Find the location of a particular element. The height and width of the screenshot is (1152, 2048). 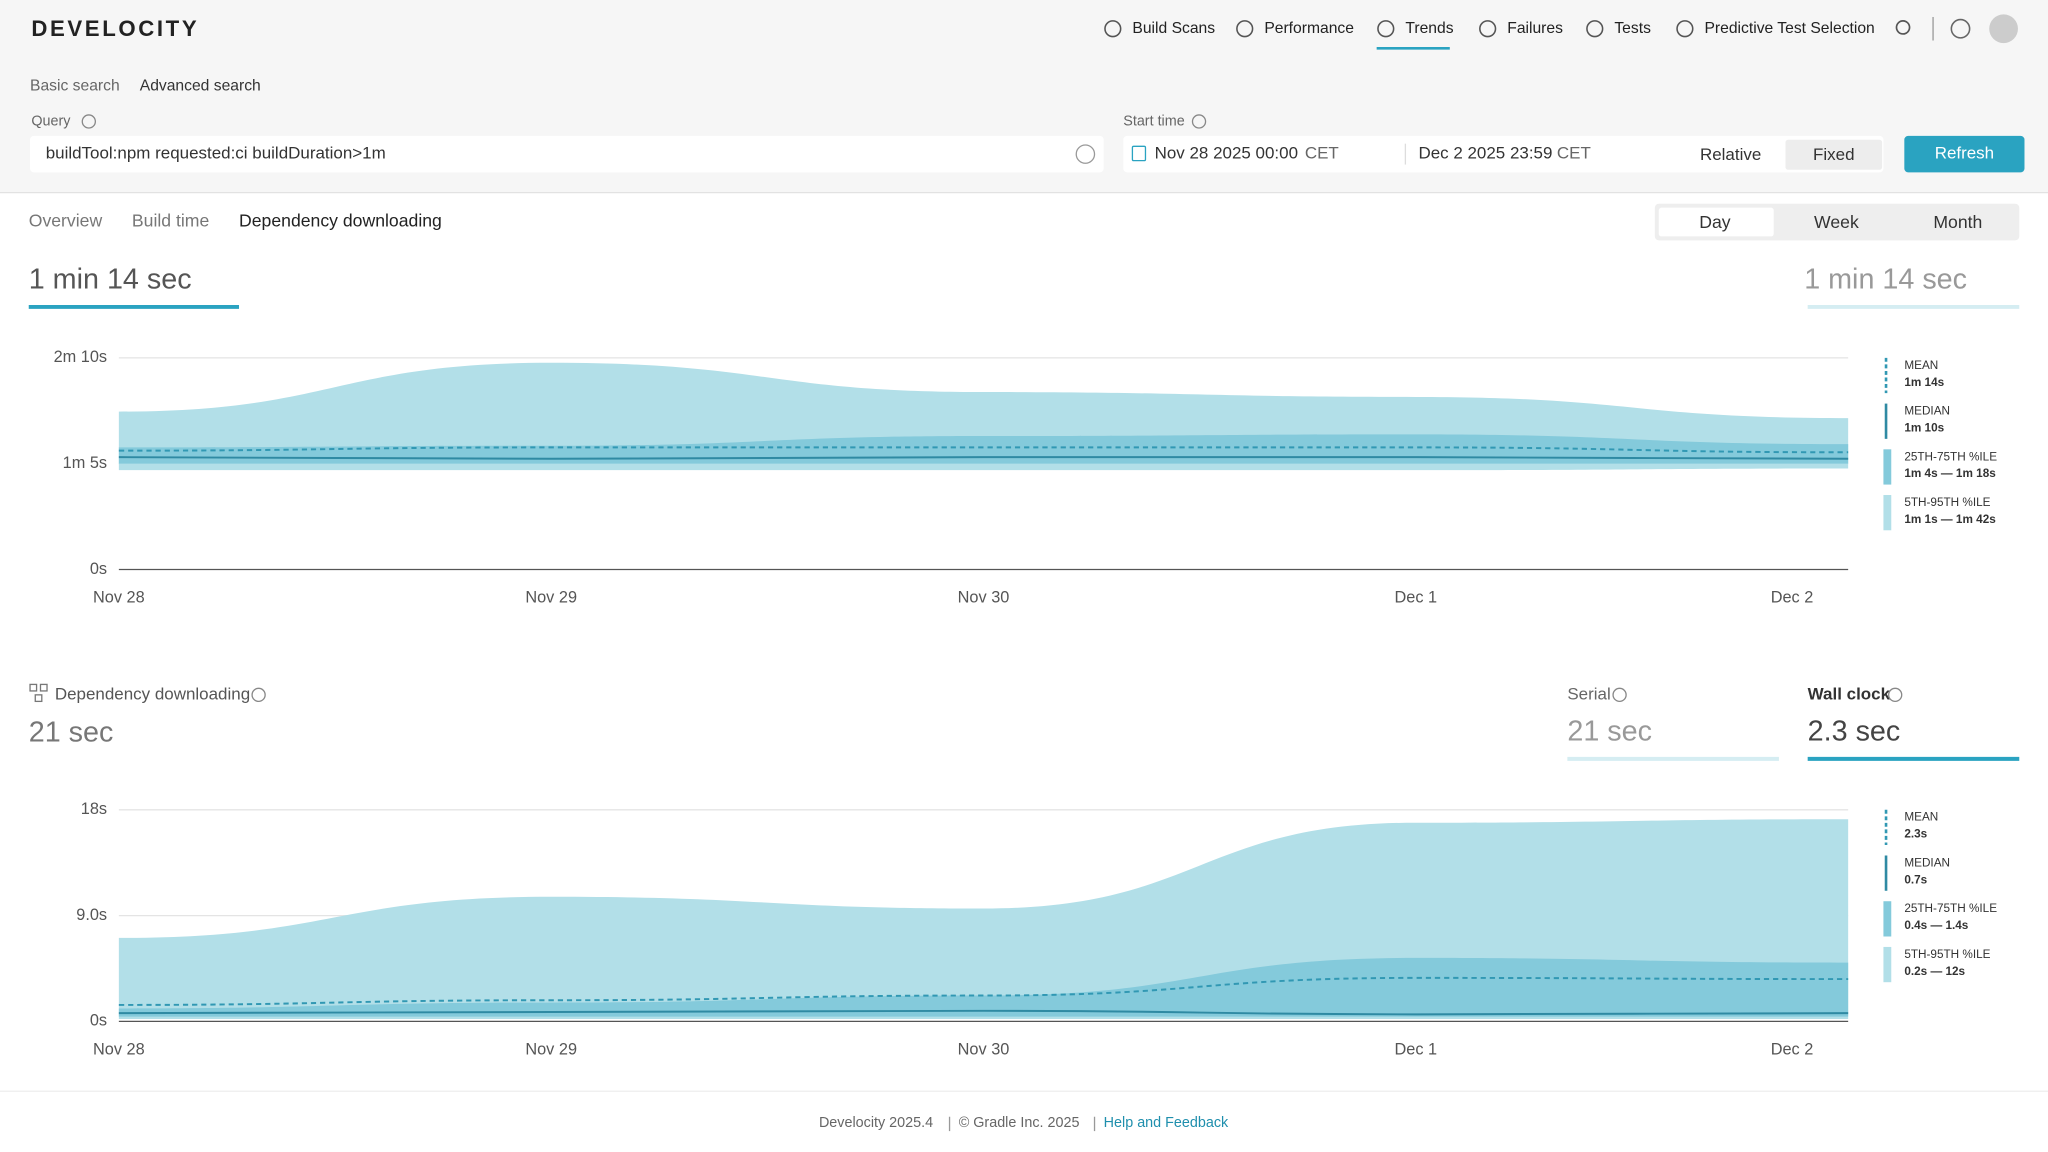

x-tick-label: Nov 30 is located at coordinates (984, 1049).